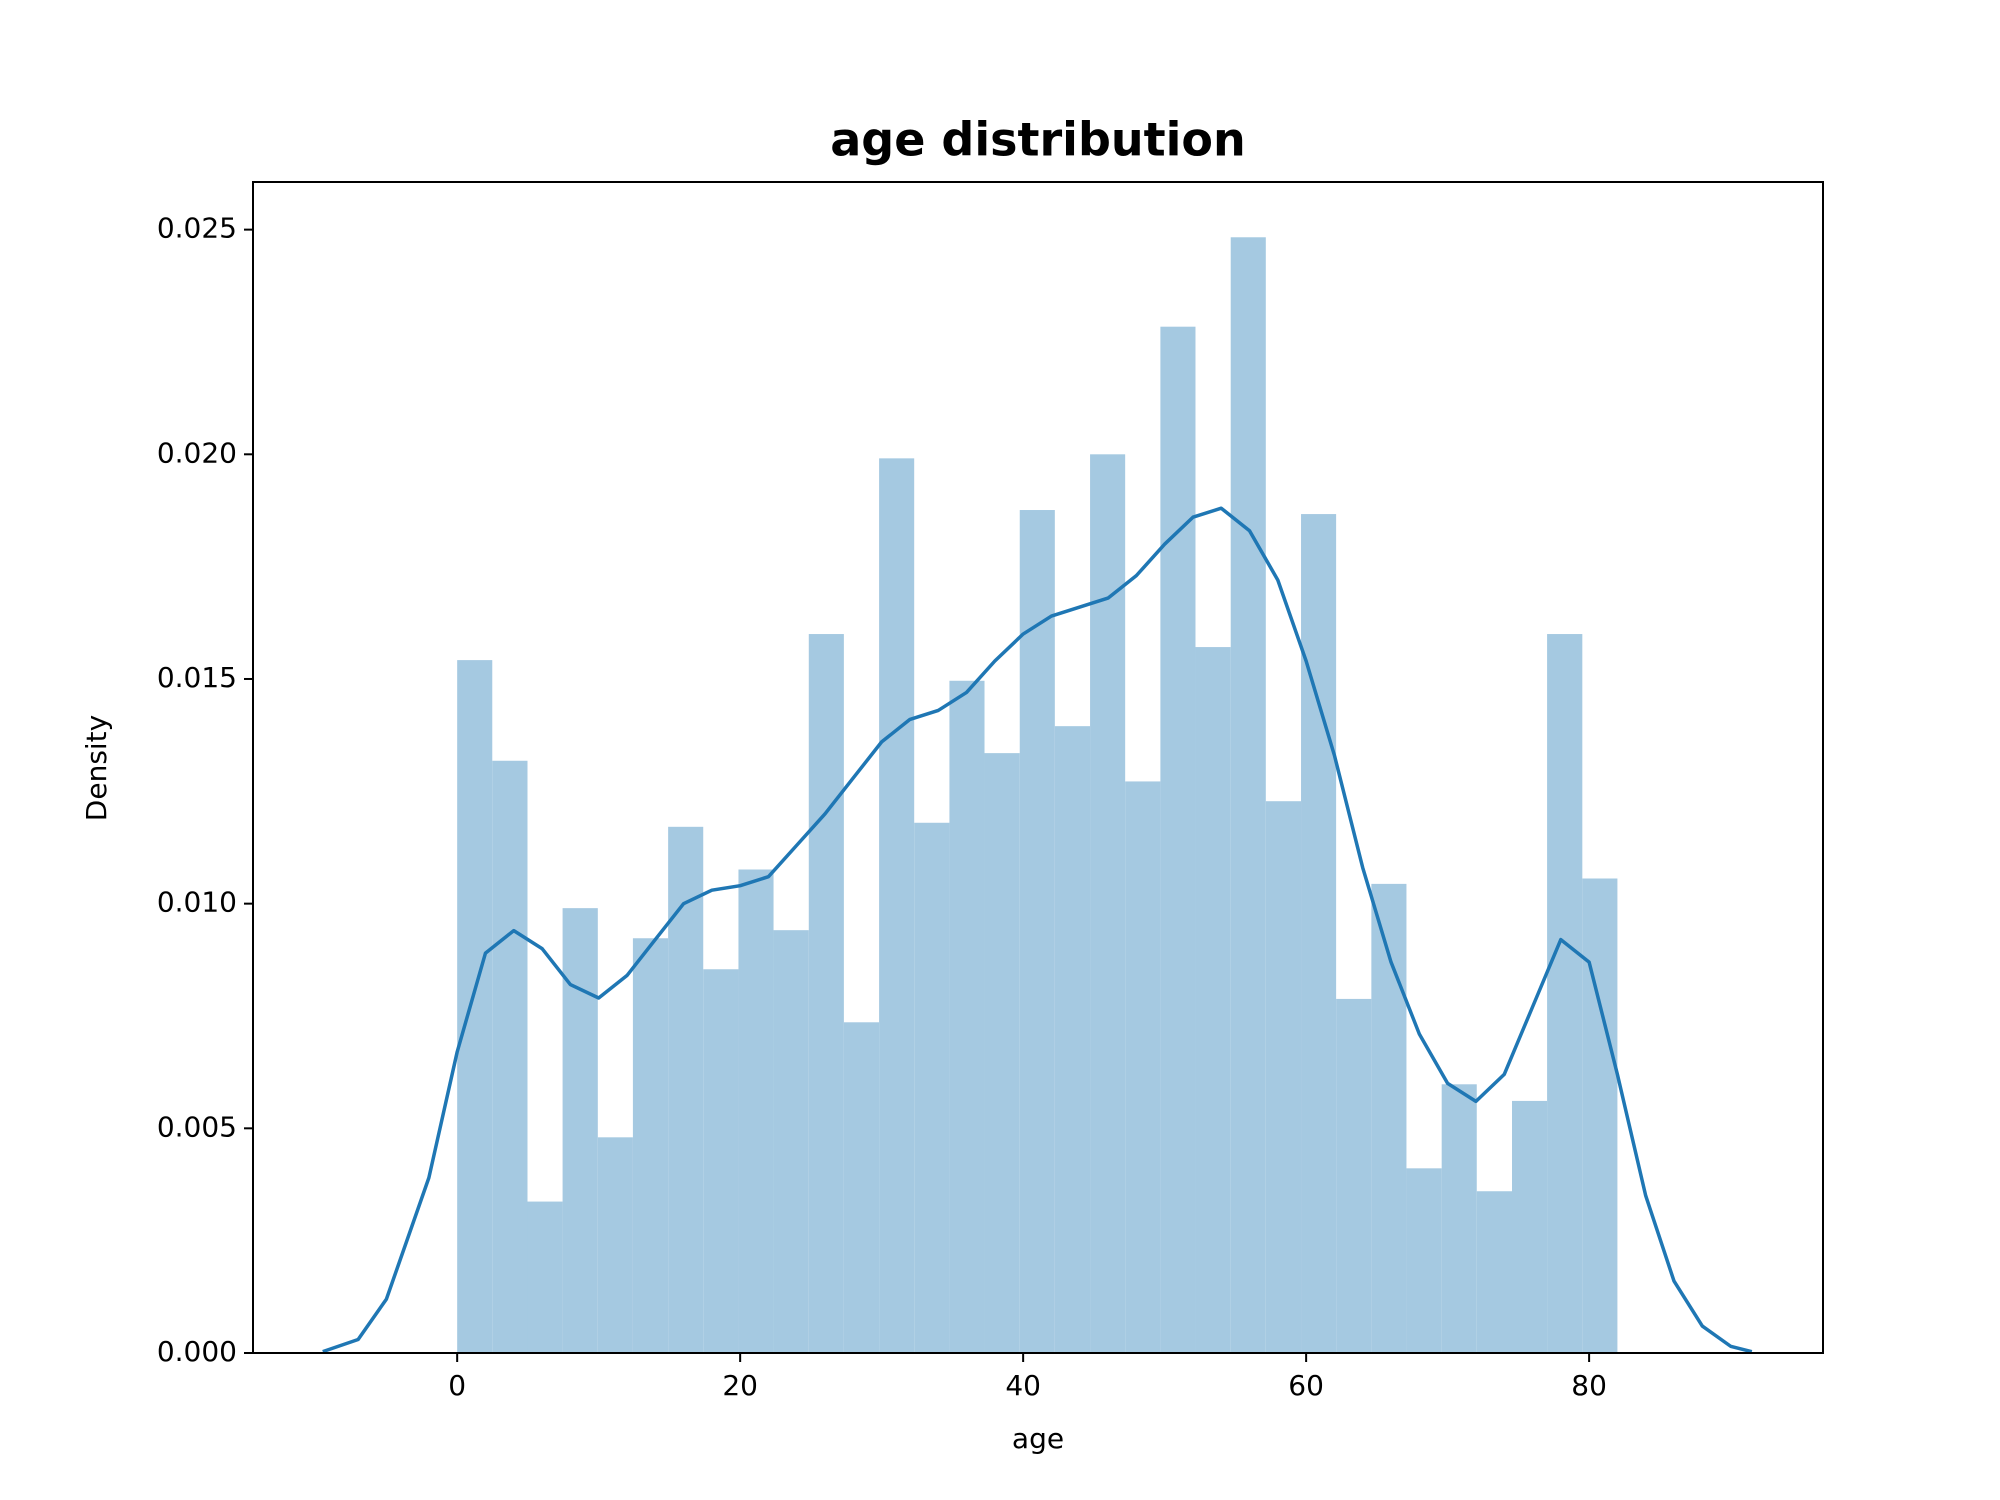 The image size is (2000, 1500). I want to click on y-tick-label: 0.000, so click(197, 1351).